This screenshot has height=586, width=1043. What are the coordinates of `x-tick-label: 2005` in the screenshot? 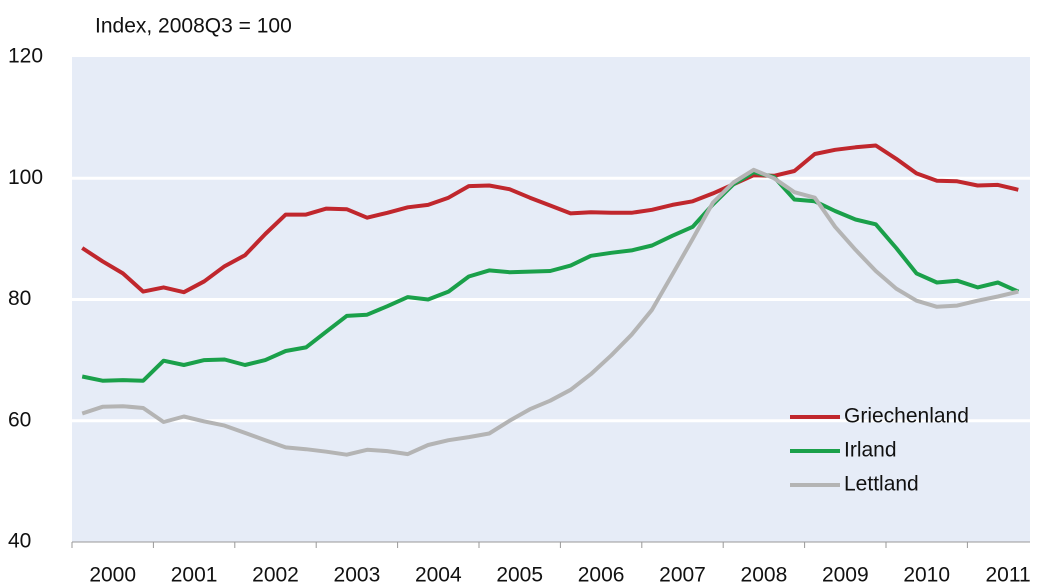 It's located at (519, 575).